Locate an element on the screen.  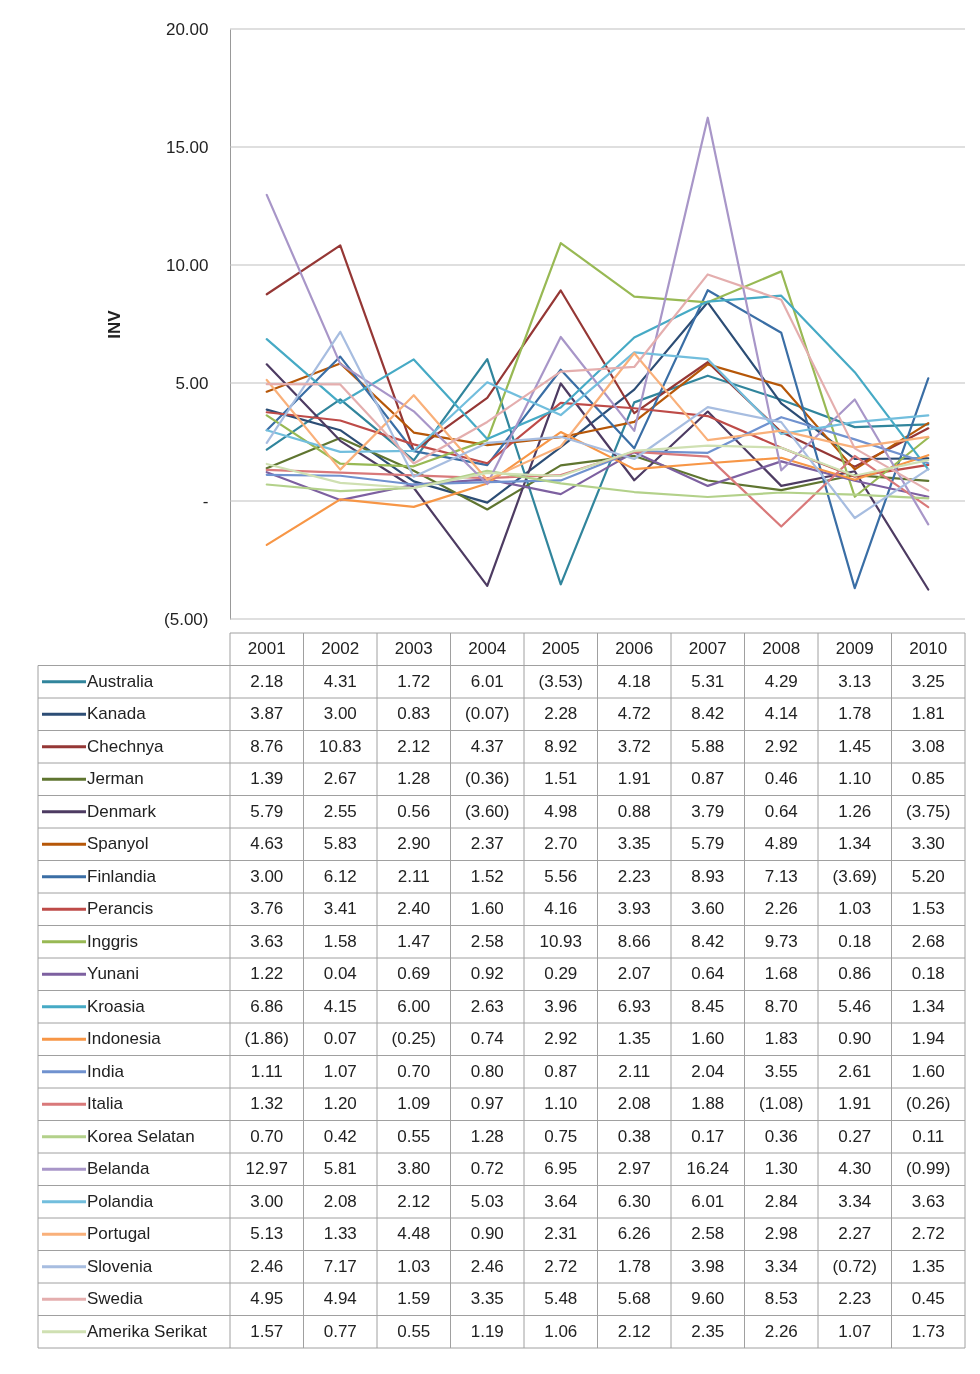
data-label: 4.37 is located at coordinates (487, 746).